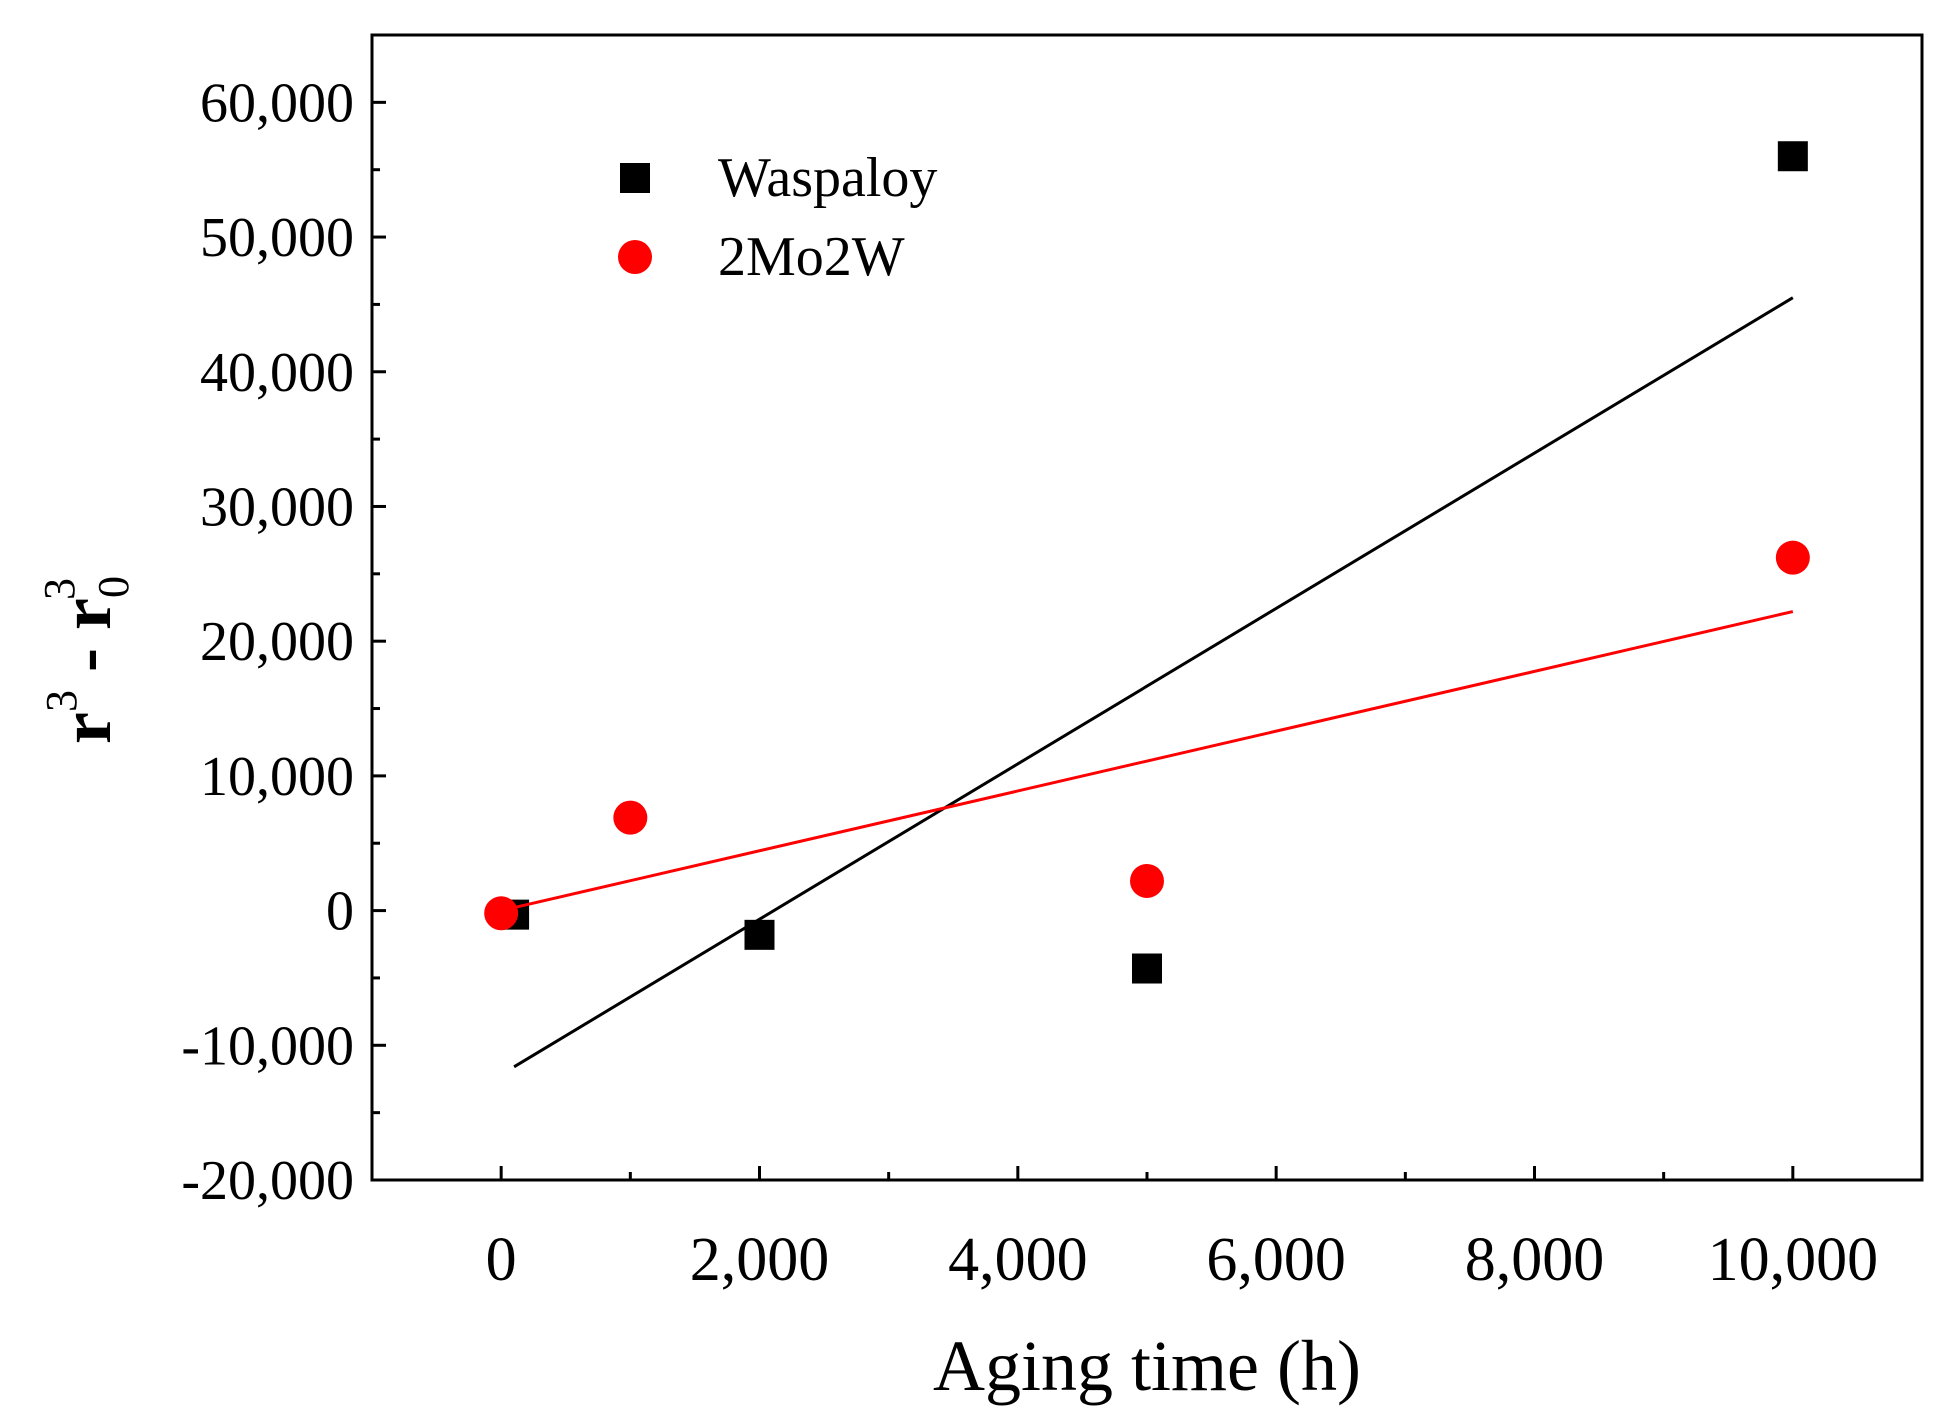 The height and width of the screenshot is (1424, 1948). Describe the element at coordinates (340, 912) in the screenshot. I see `y-tick-label: 0` at that location.